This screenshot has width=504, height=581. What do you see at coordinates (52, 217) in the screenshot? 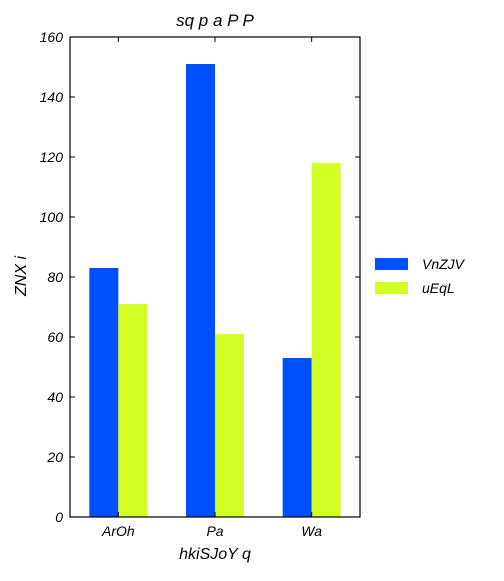
I see `y-tick-label: 100` at bounding box center [52, 217].